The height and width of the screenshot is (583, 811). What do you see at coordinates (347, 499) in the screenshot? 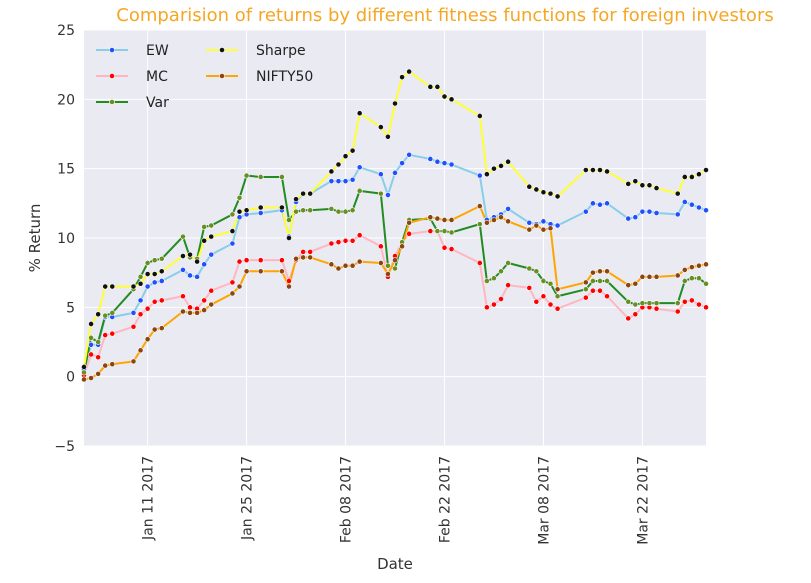
I see `x-tick-label: Feb 08 2017` at bounding box center [347, 499].